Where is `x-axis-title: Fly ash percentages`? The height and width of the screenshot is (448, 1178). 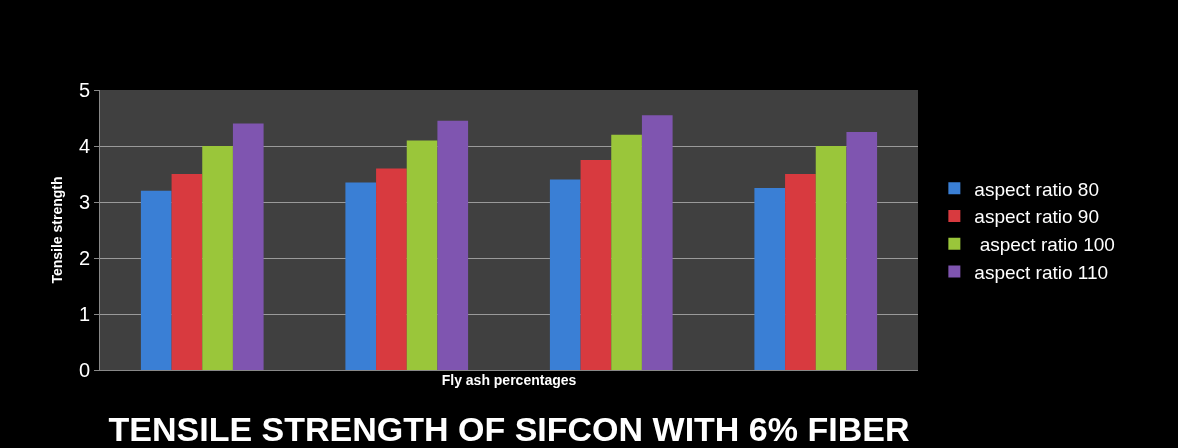
x-axis-title: Fly ash percentages is located at coordinates (509, 379).